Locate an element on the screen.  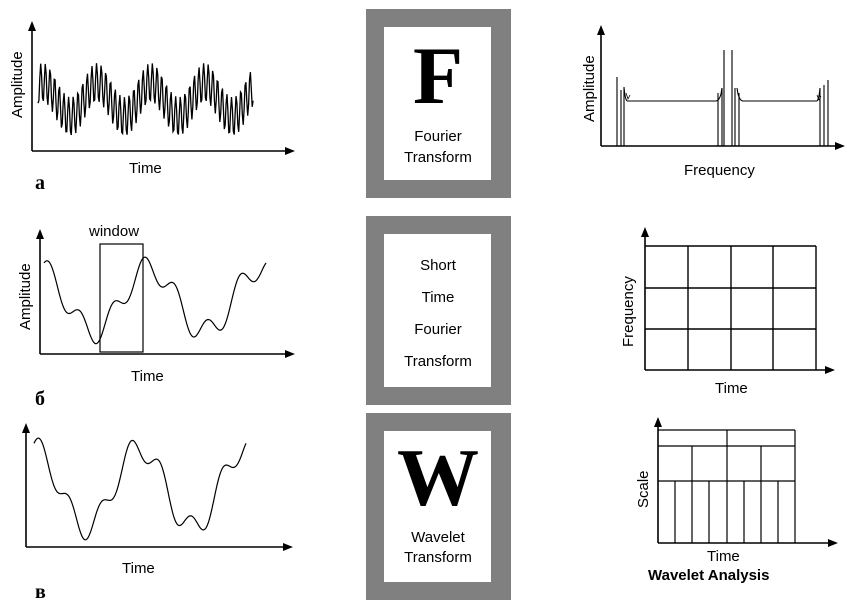
signal-plot-c: Time в is located at coordinates (157, 511).